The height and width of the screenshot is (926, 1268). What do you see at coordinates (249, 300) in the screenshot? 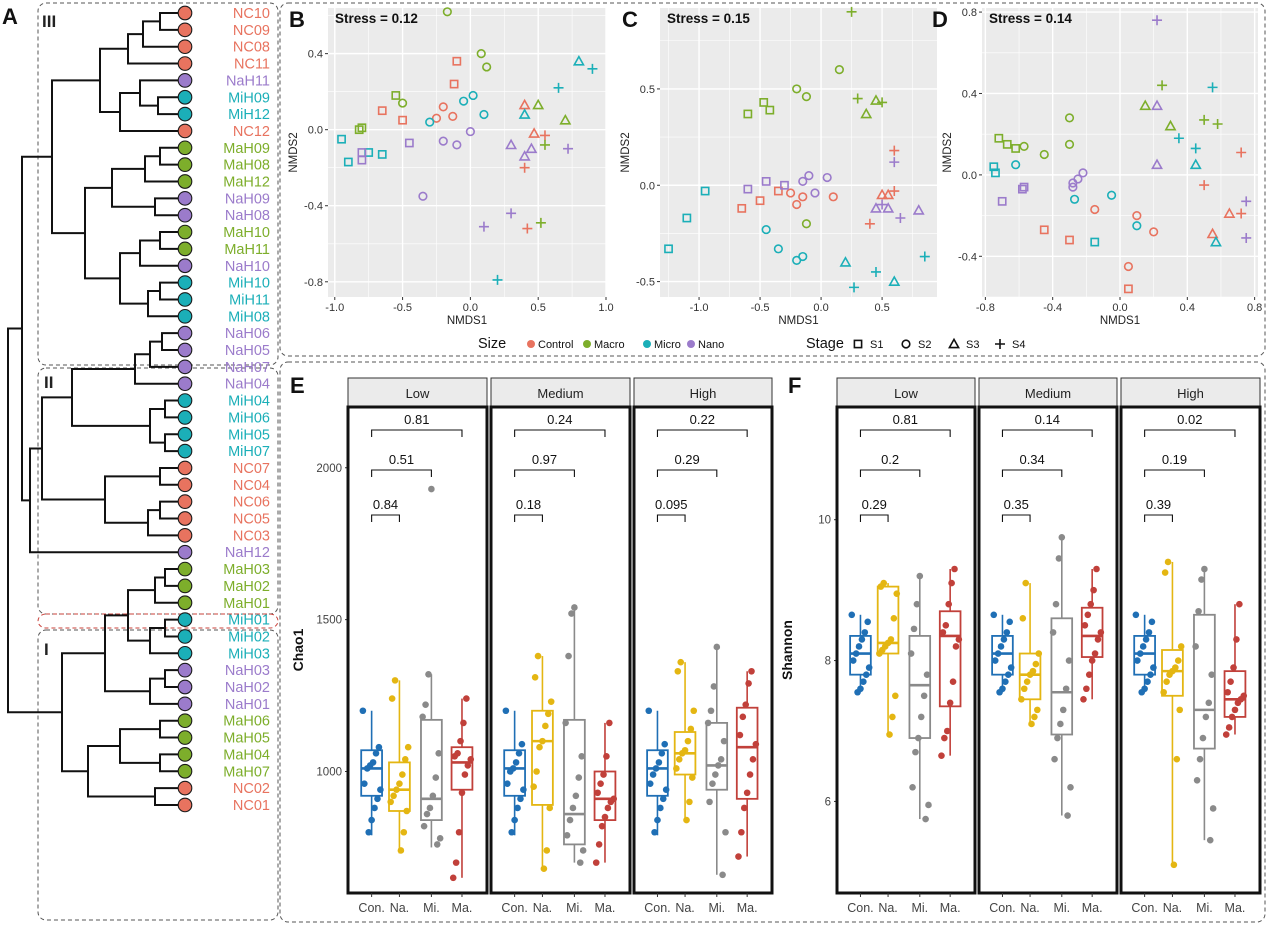
I see `leaf-label: MiH11` at bounding box center [249, 300].